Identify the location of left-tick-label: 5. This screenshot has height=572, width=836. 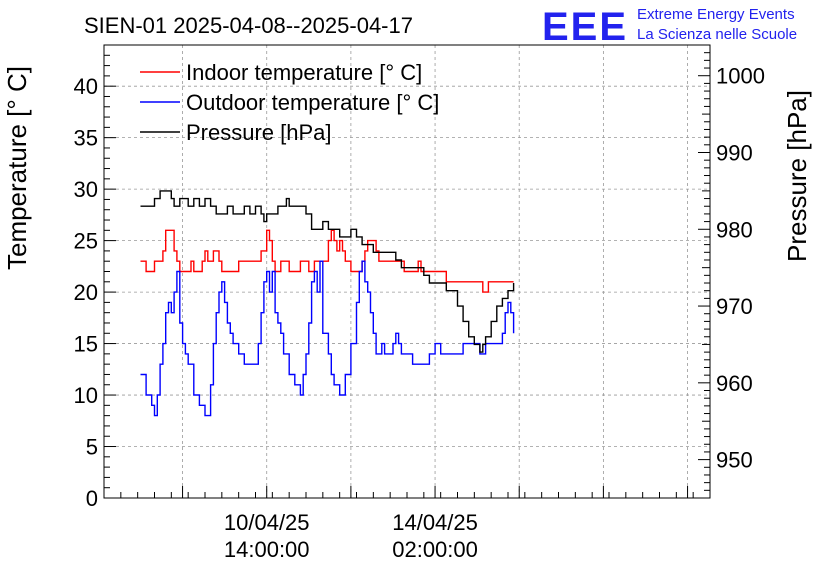
(92, 447).